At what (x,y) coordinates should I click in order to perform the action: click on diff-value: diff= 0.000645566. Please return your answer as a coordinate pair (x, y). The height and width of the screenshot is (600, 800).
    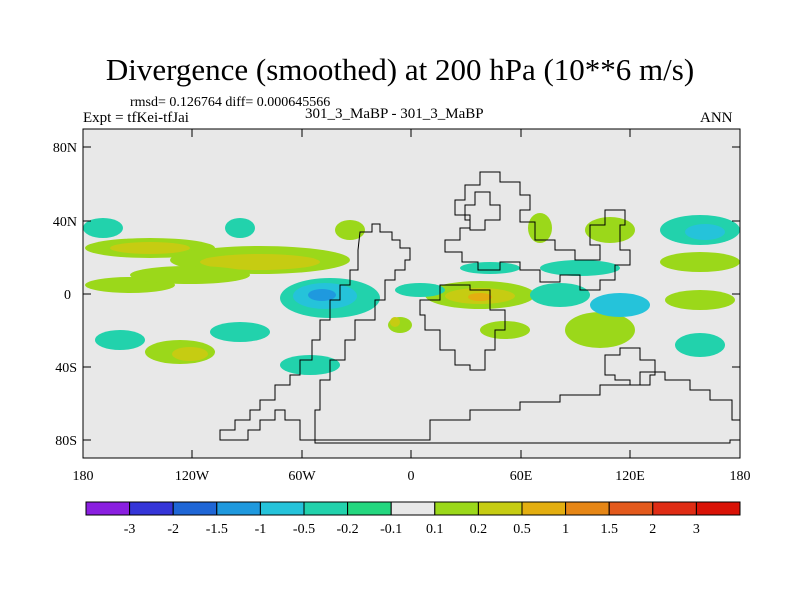
    Looking at the image, I should click on (278, 102).